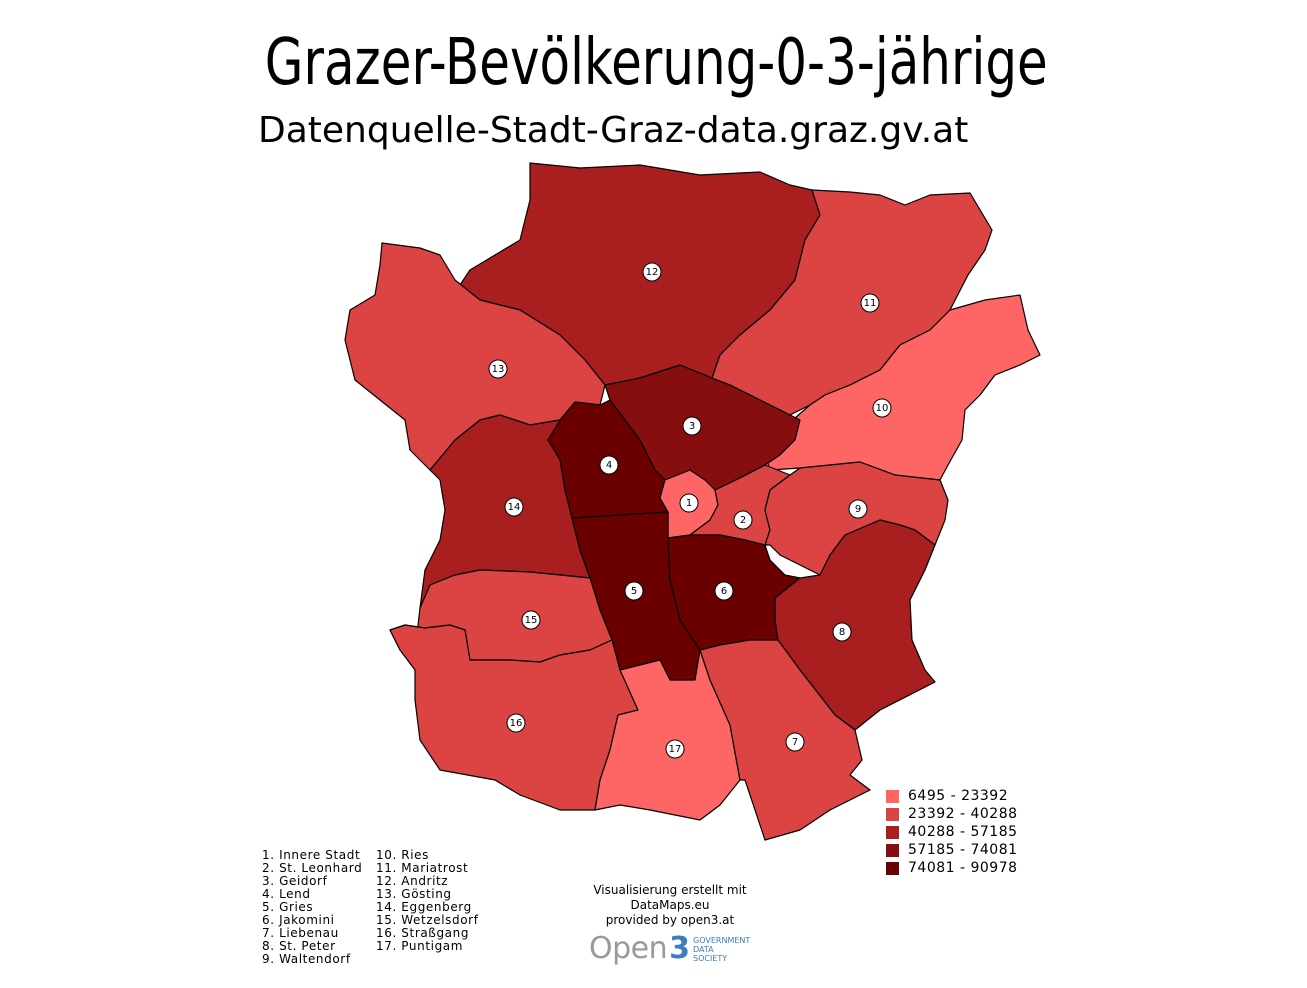 The image size is (1307, 988). I want to click on badge-number: 11, so click(870, 303).